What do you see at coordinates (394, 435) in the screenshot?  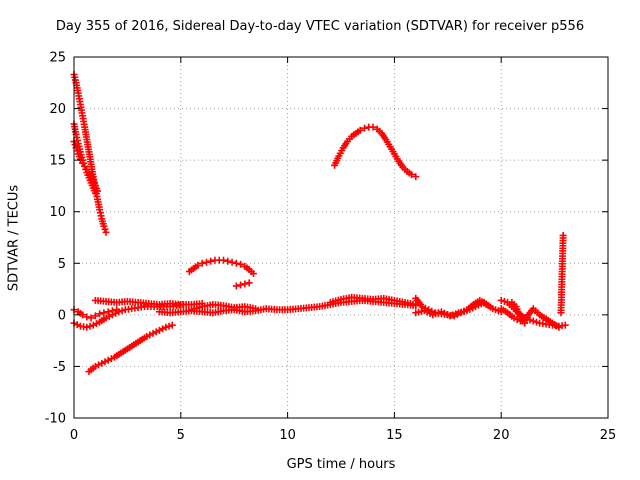 I see `x-tick-label: 15` at bounding box center [394, 435].